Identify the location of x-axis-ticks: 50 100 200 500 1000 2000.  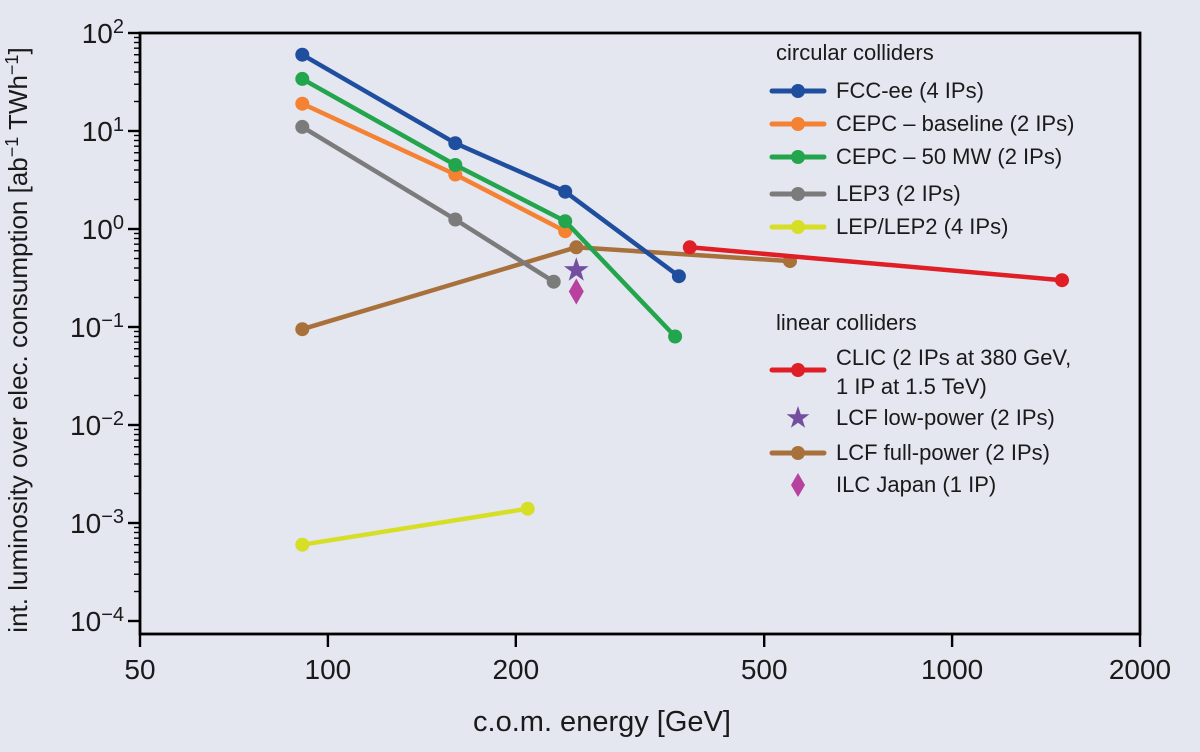
(647, 659).